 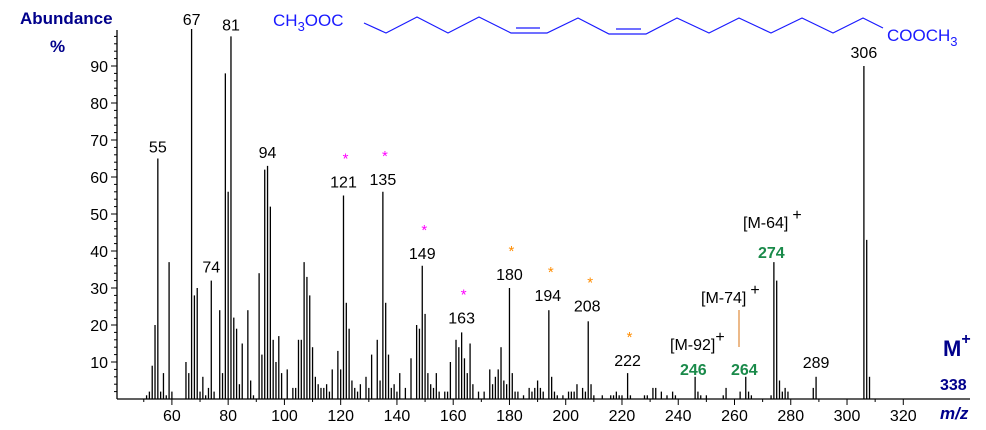 I want to click on peak-label-163: 163, so click(x=461, y=318).